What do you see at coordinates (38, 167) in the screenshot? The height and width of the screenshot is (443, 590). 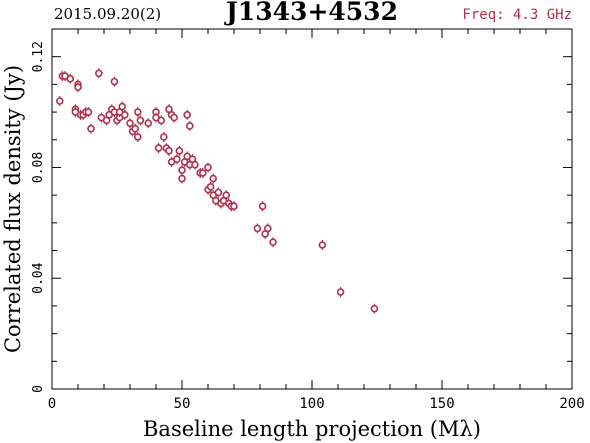 I see `y-tick-label: 0.08` at bounding box center [38, 167].